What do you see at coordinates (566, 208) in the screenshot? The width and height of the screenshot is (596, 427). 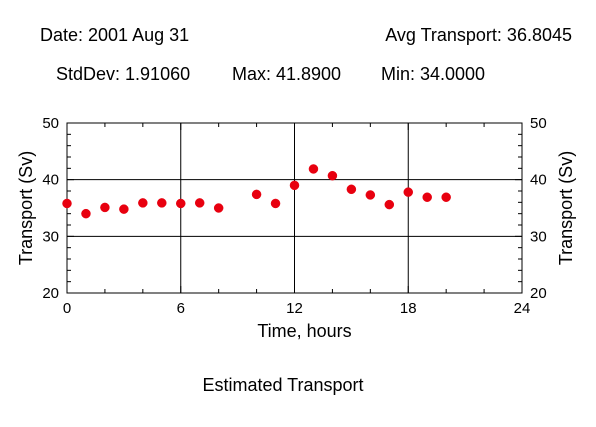 I see `y-axis-title-right: Transport (Sv)` at bounding box center [566, 208].